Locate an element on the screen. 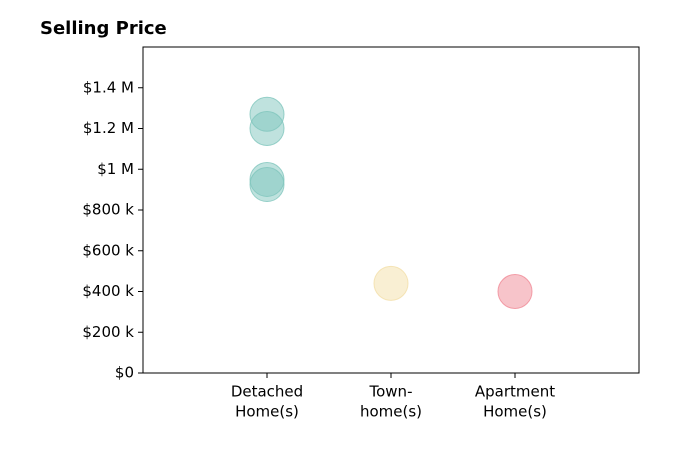 The image size is (679, 462). x-tick-label: Town- is located at coordinates (391, 392).